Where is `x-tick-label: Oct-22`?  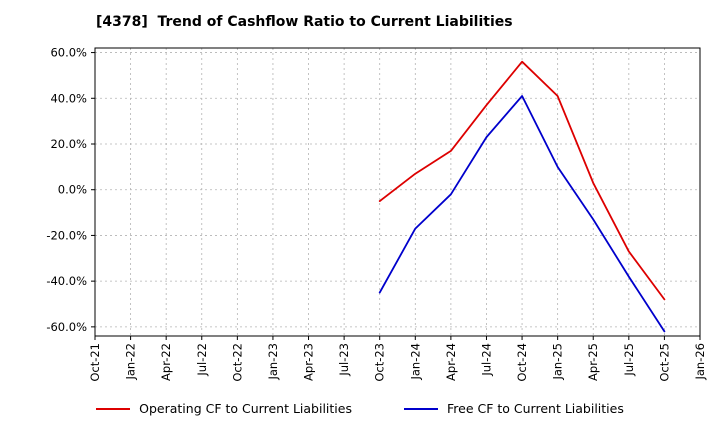 x-tick-label: Oct-22 is located at coordinates (237, 362).